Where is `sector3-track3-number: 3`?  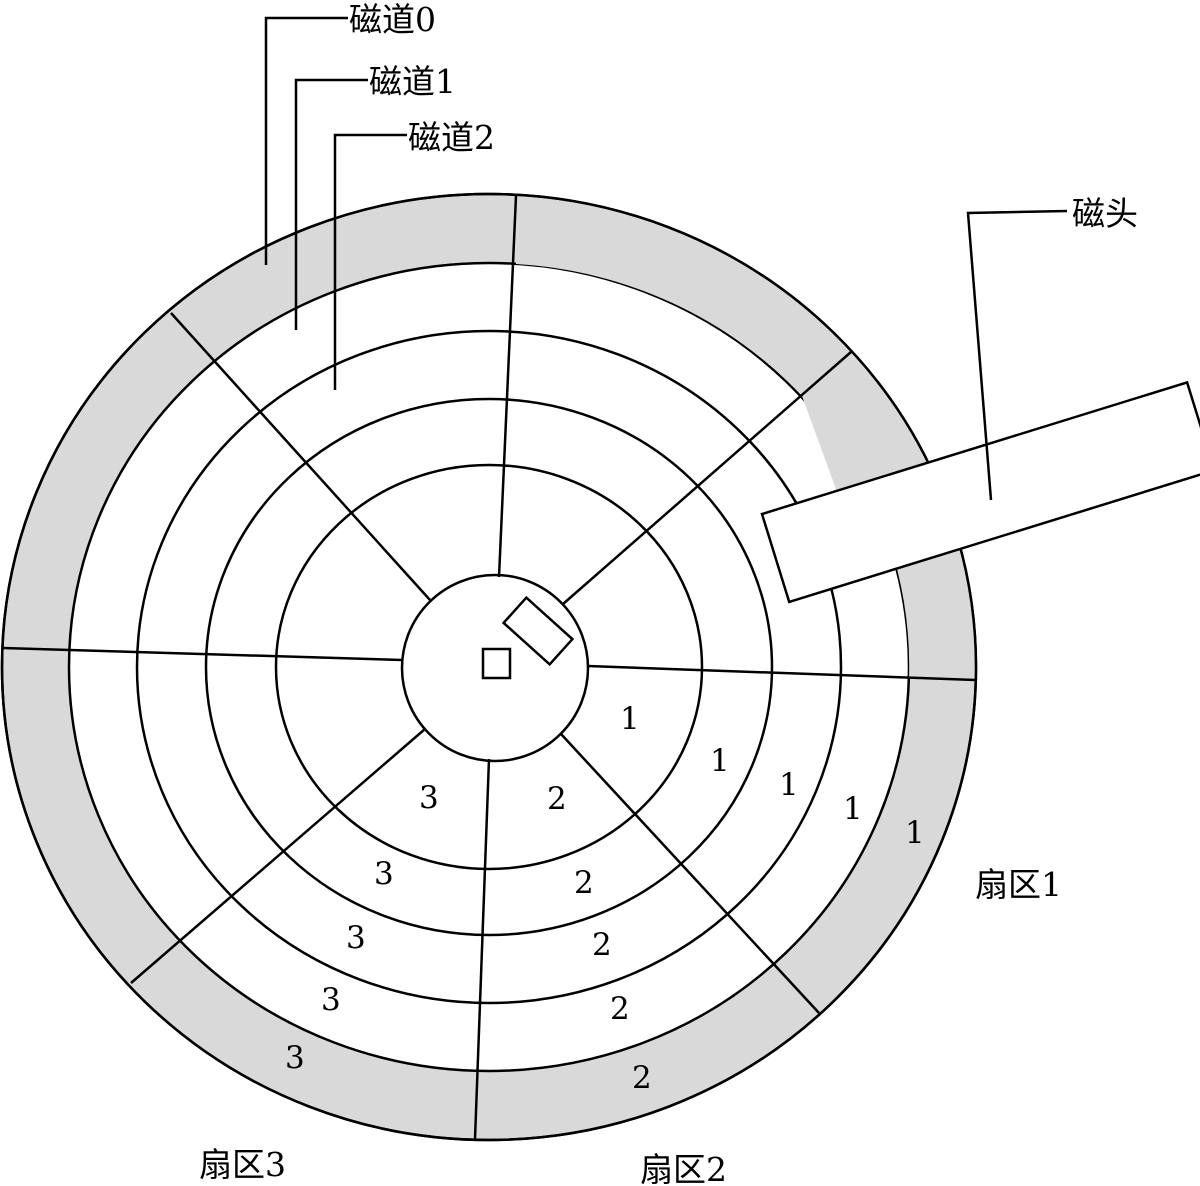 sector3-track3-number: 3 is located at coordinates (384, 874).